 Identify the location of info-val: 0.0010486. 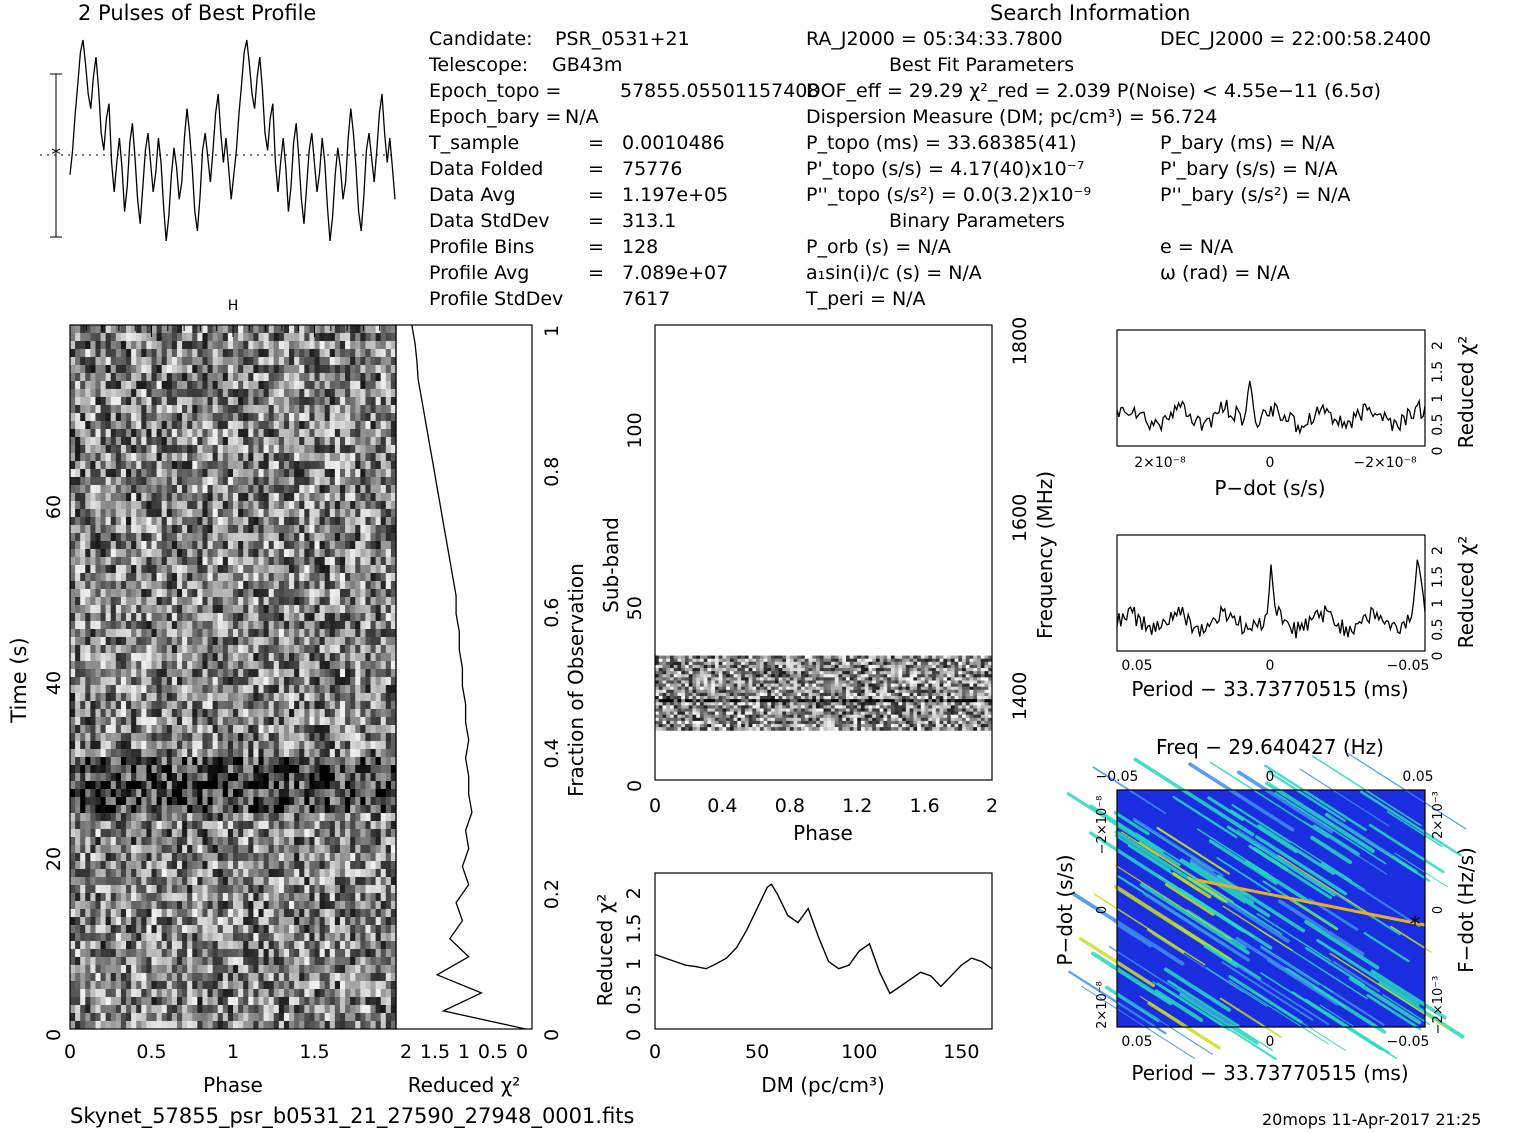
(673, 143).